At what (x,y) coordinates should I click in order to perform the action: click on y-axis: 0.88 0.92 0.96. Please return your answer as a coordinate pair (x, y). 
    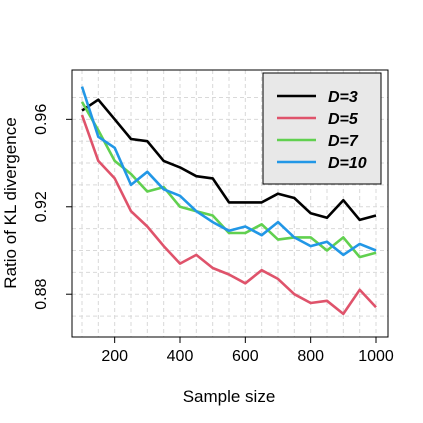
    Looking at the image, I should click on (52, 207).